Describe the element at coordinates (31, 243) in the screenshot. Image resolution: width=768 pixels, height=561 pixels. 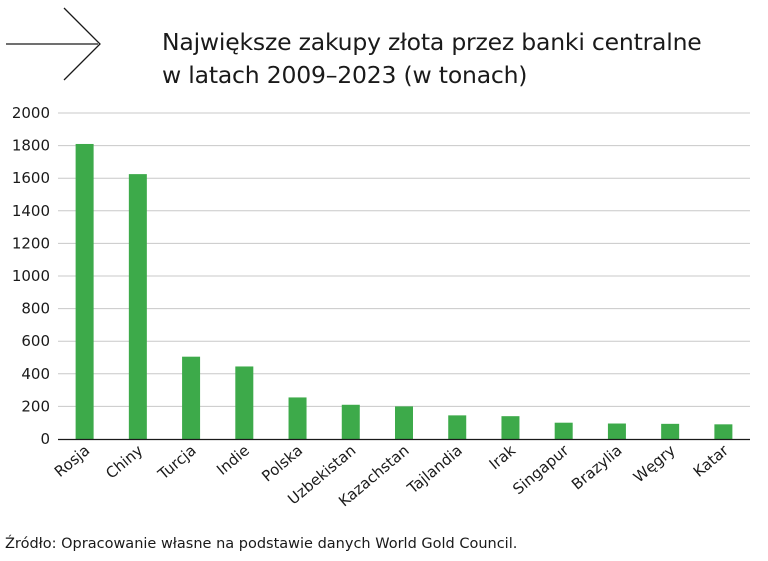
I see `y-tick-label: 1200` at that location.